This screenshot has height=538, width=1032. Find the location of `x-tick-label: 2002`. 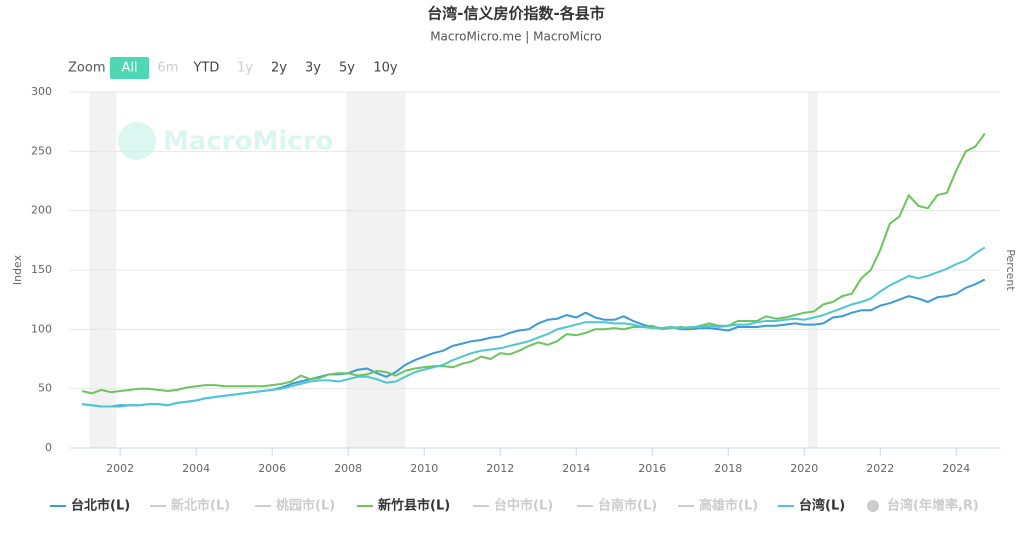

x-tick-label: 2002 is located at coordinates (120, 468).